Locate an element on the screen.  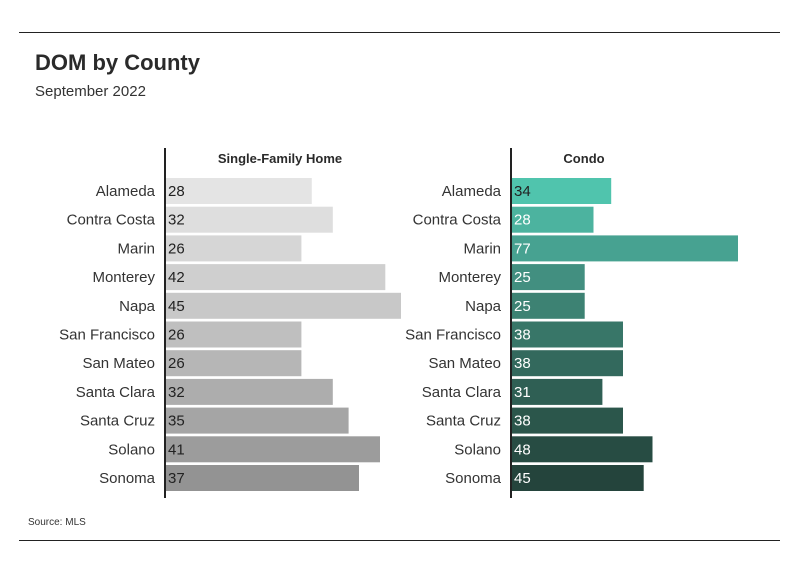
bar-condo-santa-clara is located at coordinates (557, 391).